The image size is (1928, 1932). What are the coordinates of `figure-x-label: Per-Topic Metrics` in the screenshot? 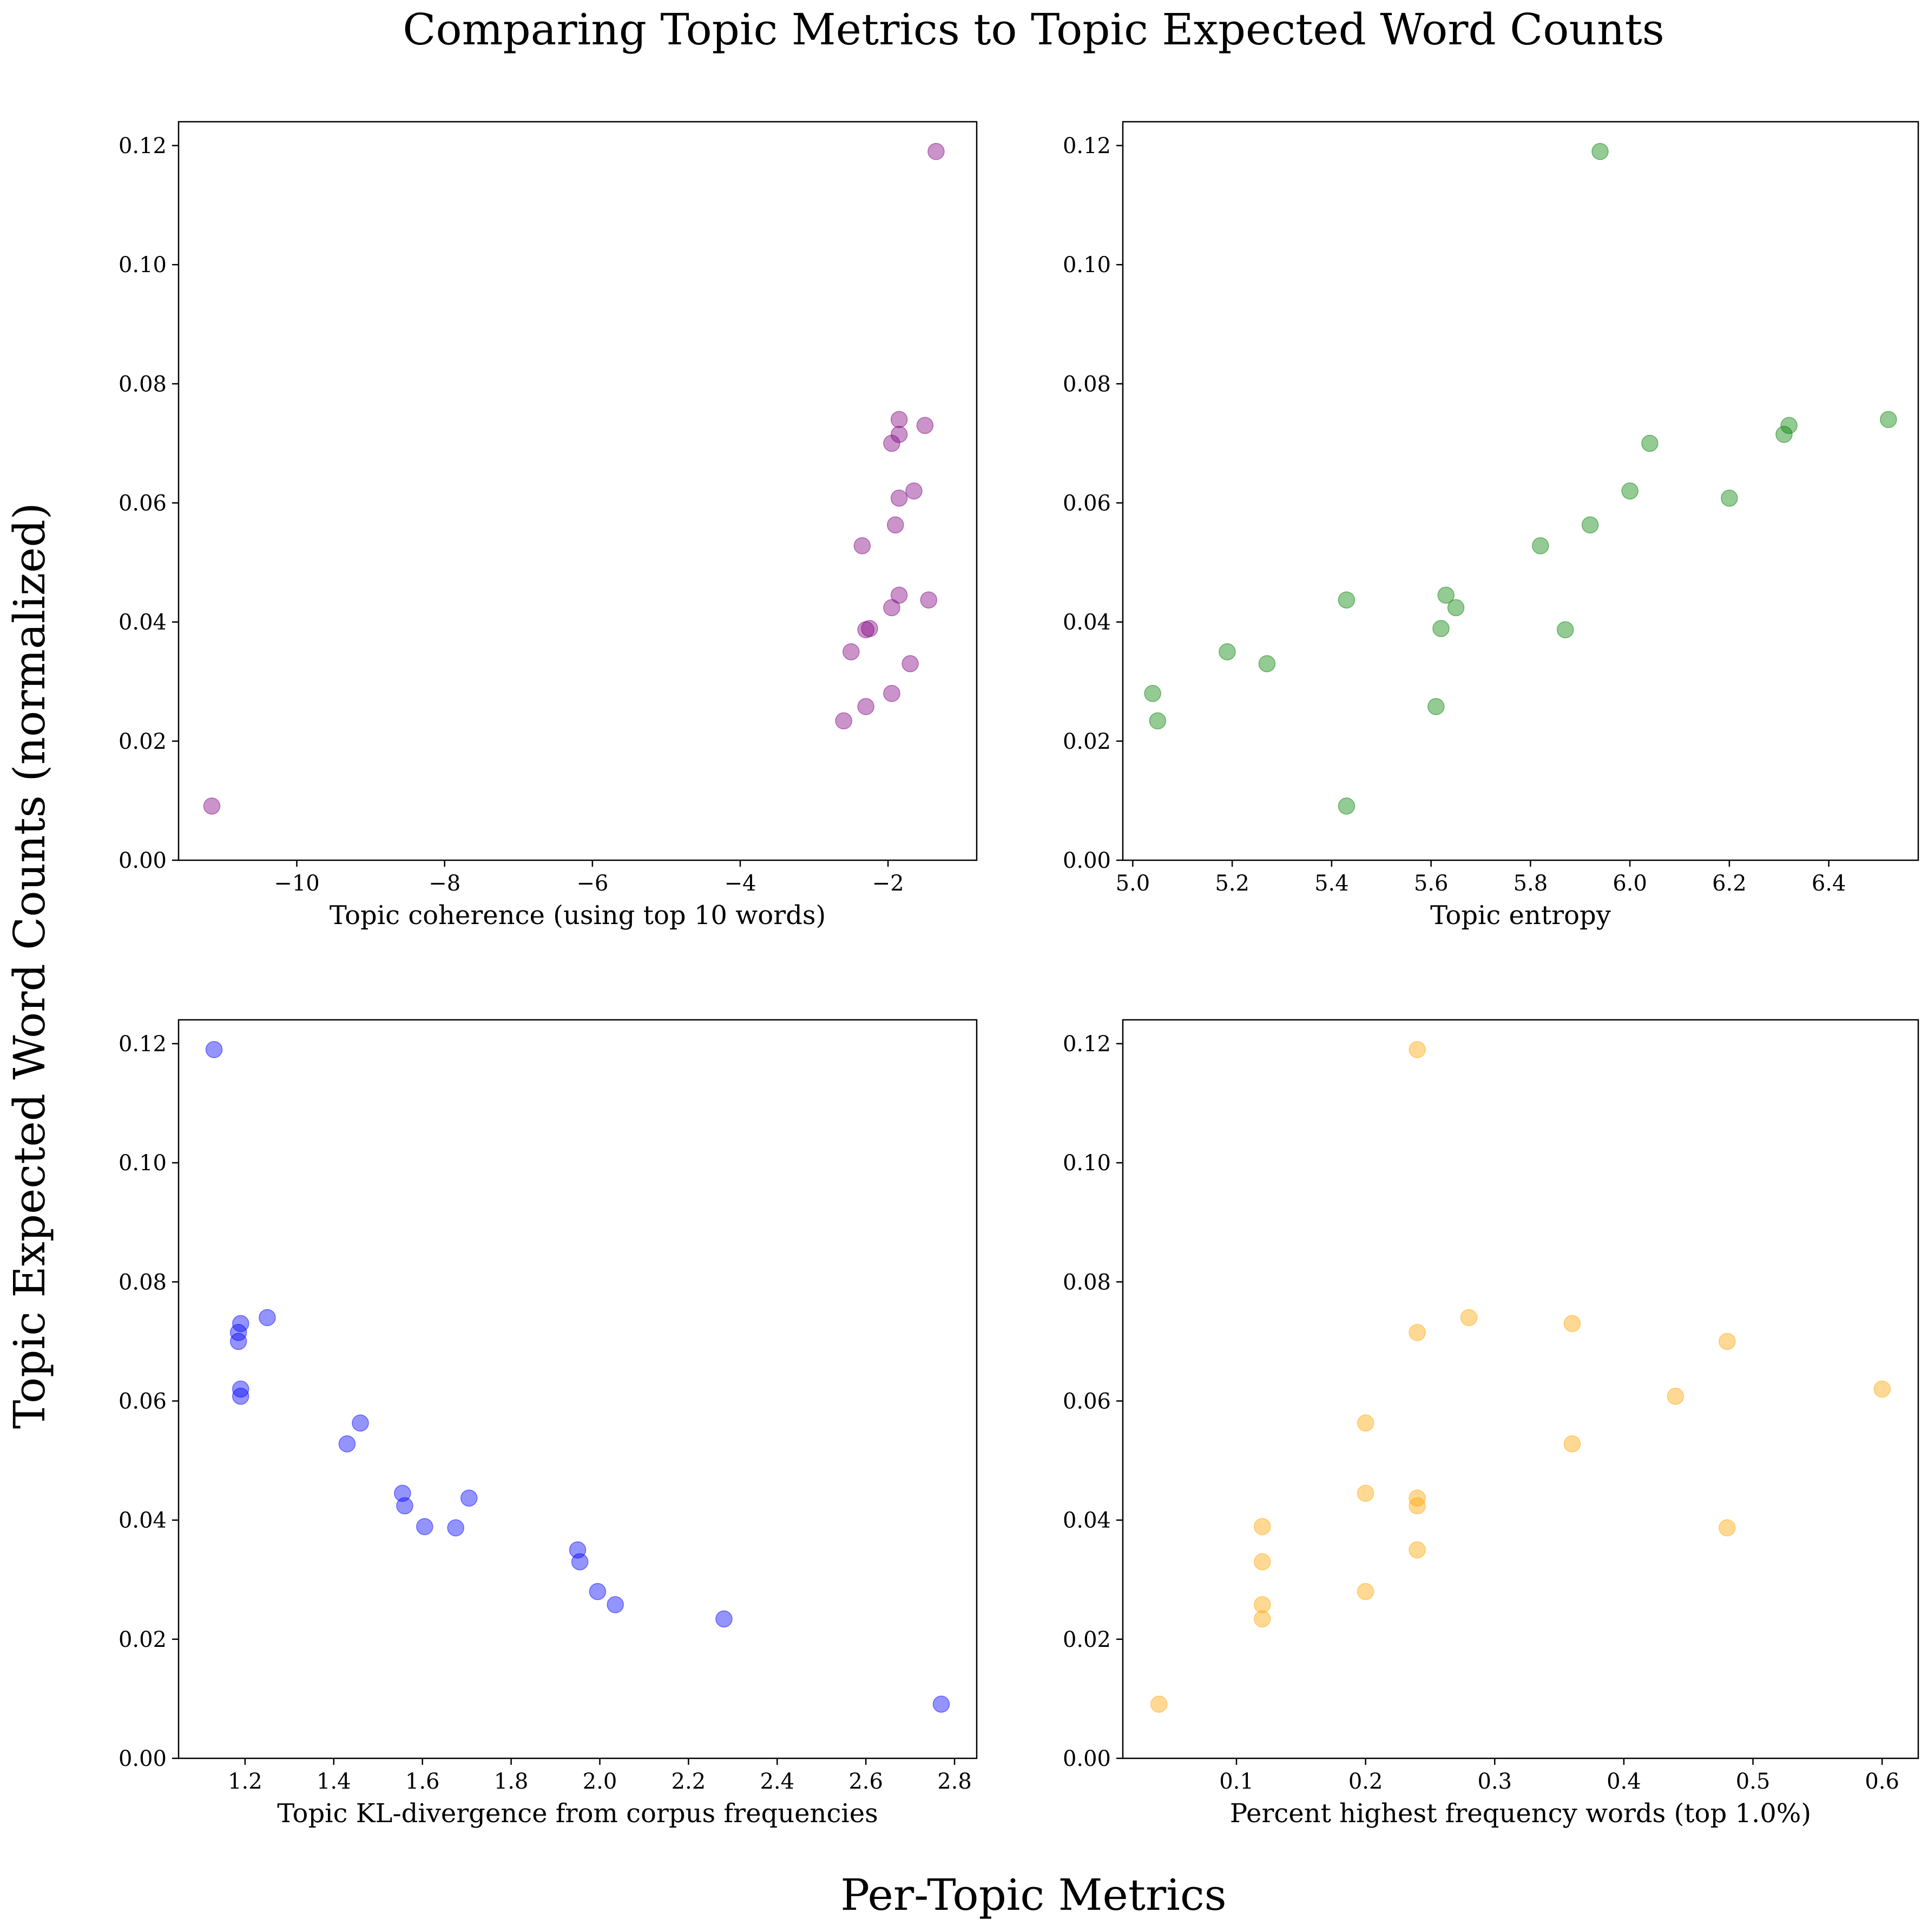 It's located at (1033, 1895).